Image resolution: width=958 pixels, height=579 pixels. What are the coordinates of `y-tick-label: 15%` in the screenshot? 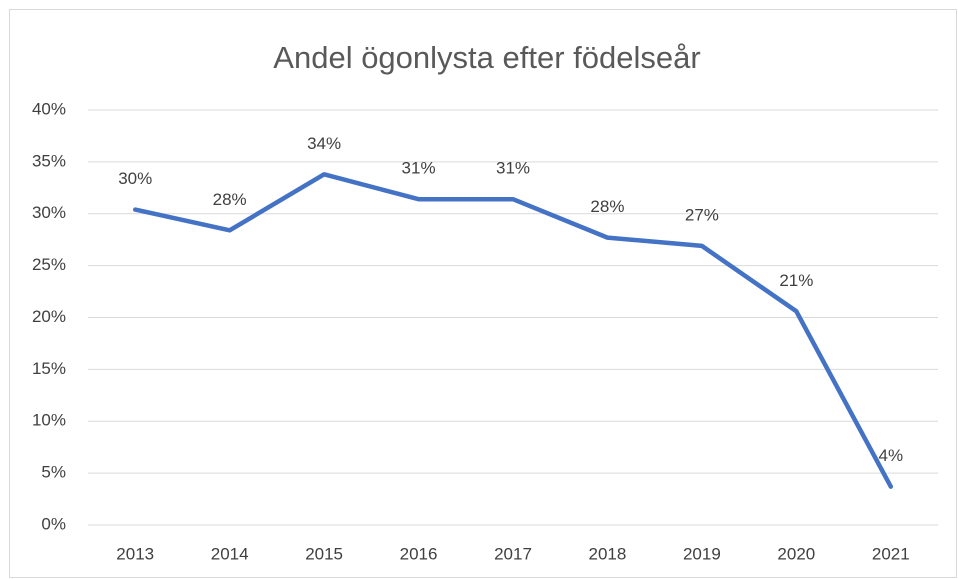 It's located at (49, 368).